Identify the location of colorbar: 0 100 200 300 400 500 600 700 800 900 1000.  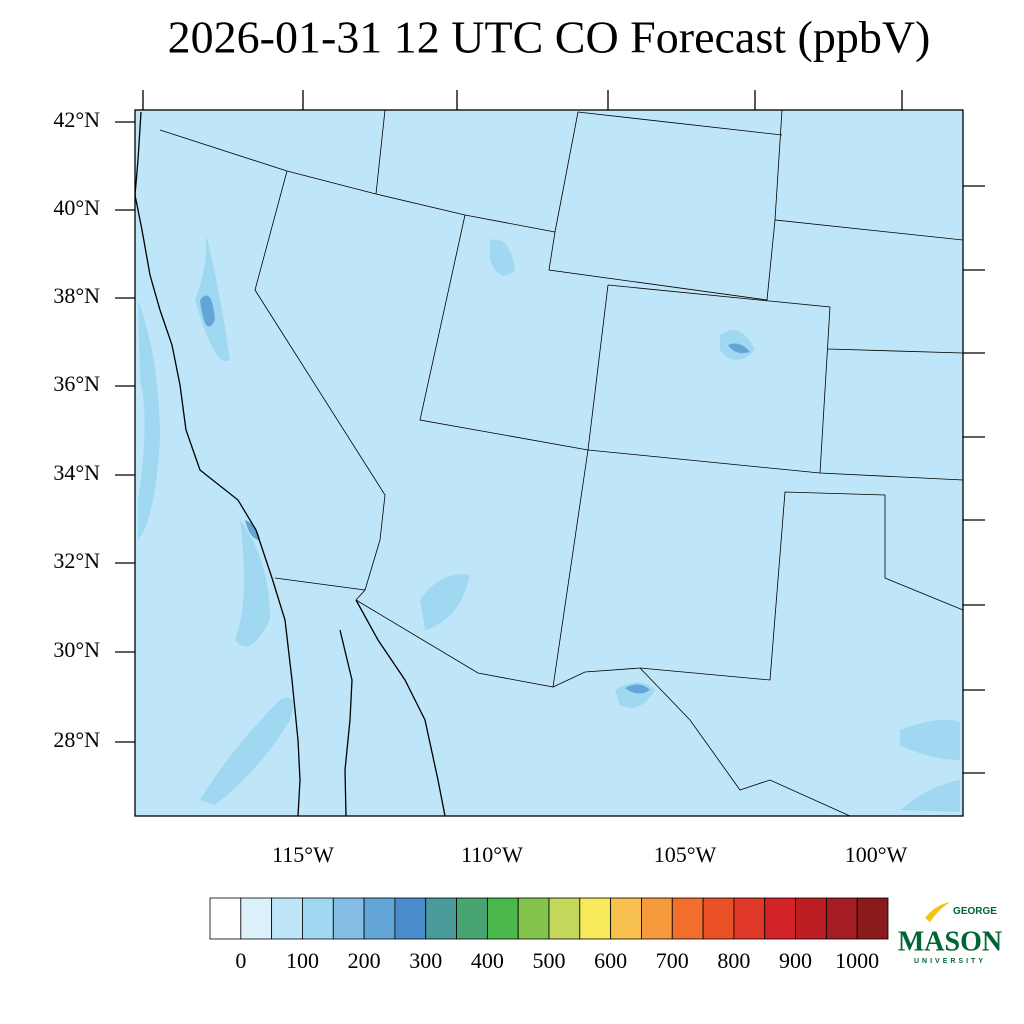
(549, 935).